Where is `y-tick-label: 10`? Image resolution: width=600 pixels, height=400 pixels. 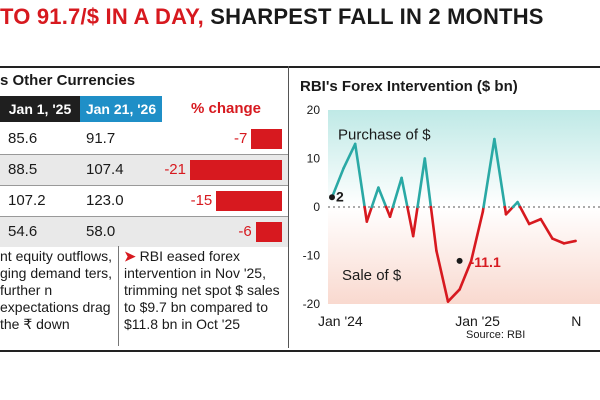
y-tick-label: 10 is located at coordinates (314, 159).